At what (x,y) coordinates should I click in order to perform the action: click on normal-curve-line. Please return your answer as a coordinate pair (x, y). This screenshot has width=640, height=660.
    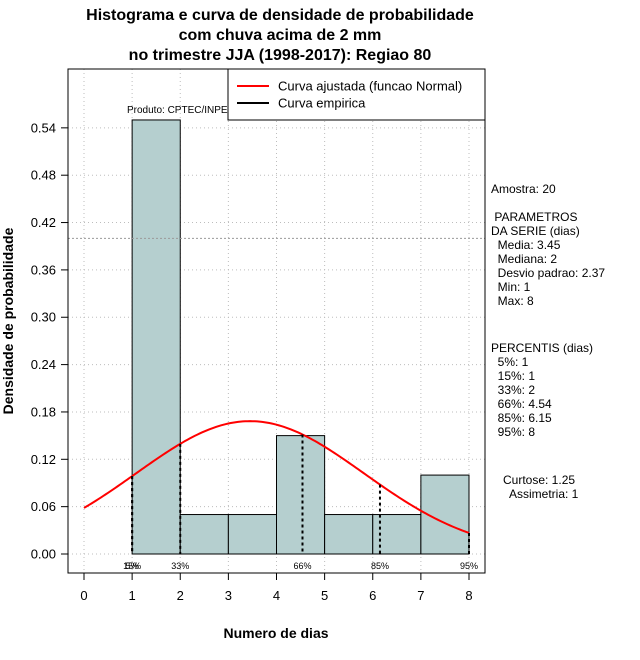
    Looking at the image, I should click on (276, 477).